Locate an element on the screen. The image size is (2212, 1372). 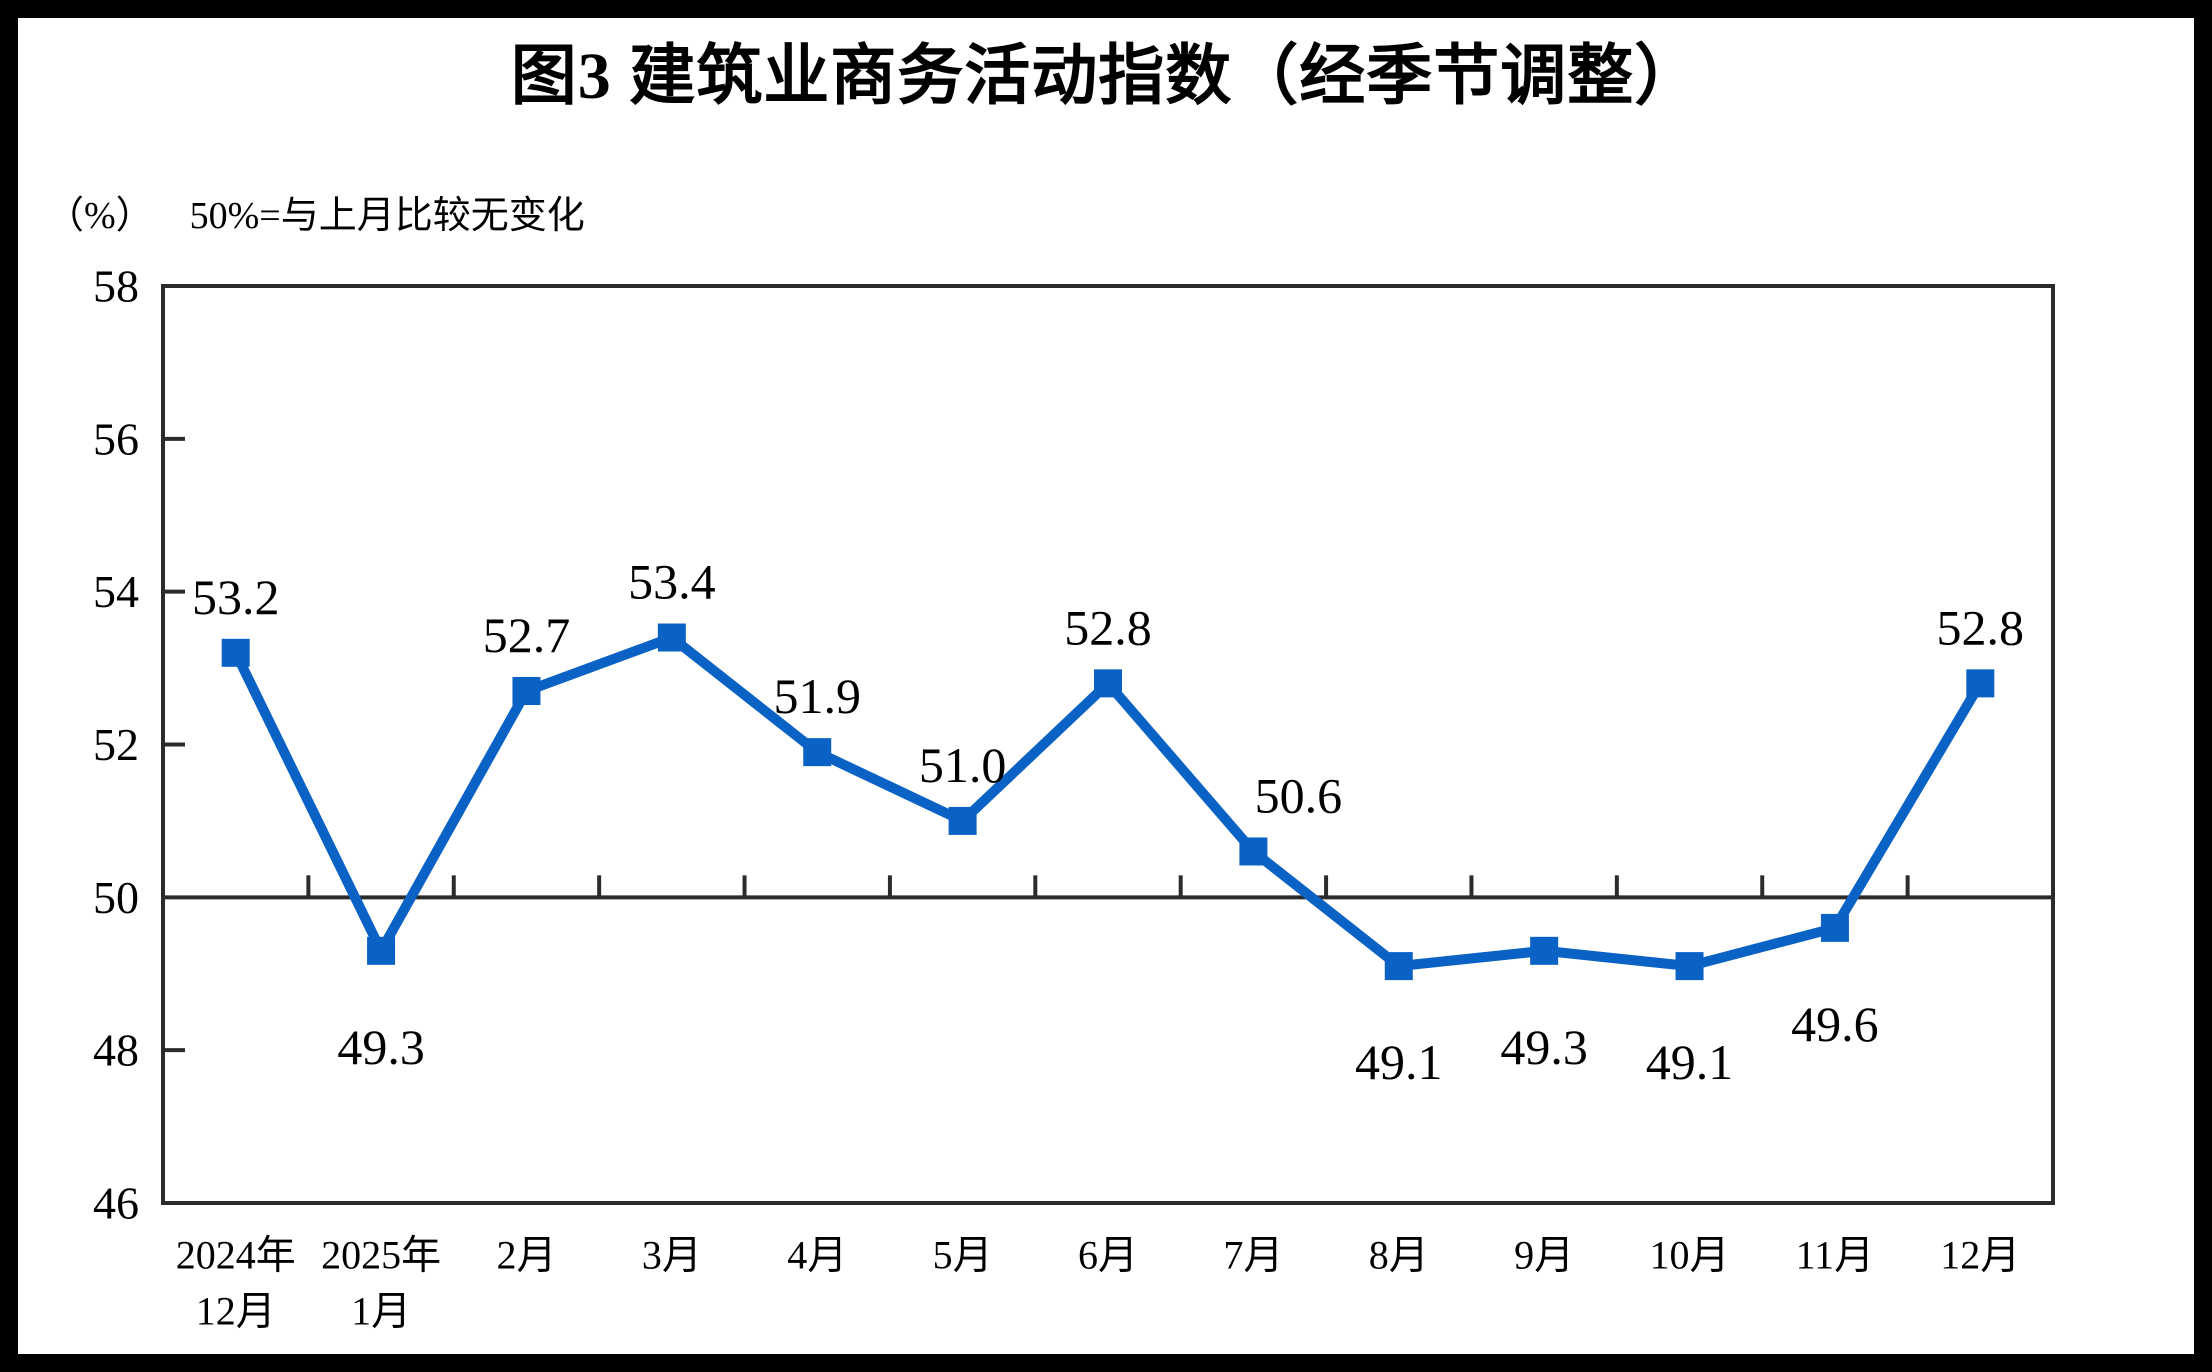
x-axis-label: 8月 is located at coordinates (1399, 1255).